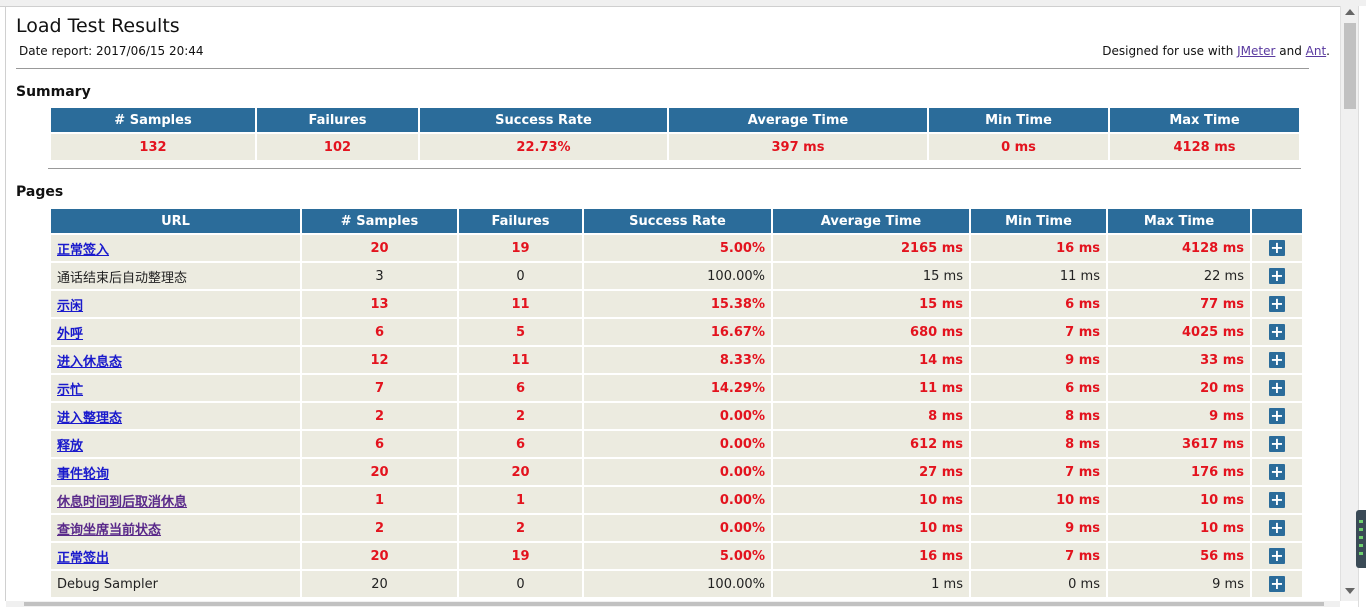 This screenshot has height=607, width=1366. I want to click on average-time-cell: 27 ms, so click(871, 472).